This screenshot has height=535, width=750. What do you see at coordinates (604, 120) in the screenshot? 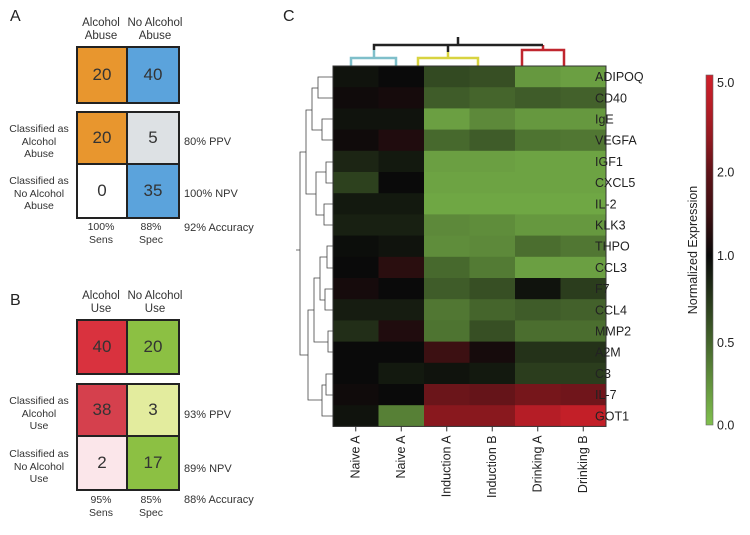
I see `gene-label: IgE` at bounding box center [604, 120].